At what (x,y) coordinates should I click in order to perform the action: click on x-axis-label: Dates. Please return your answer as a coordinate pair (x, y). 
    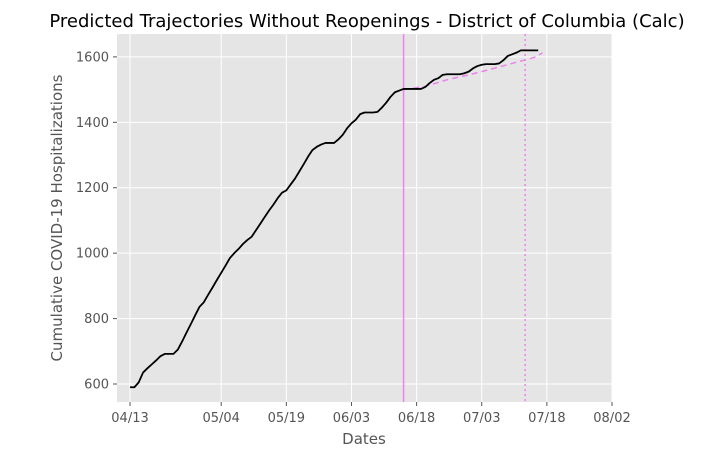
    Looking at the image, I should click on (364, 439).